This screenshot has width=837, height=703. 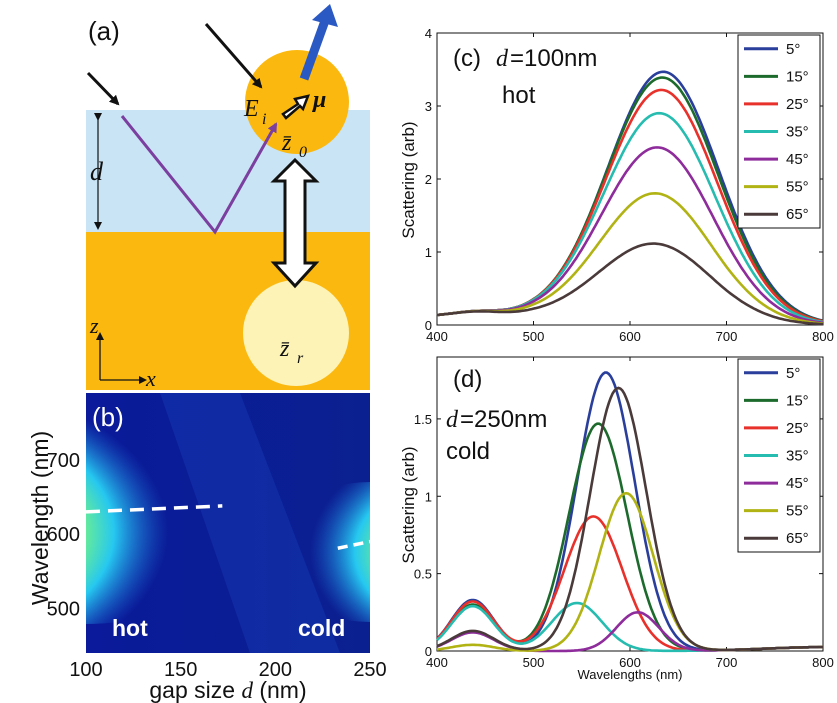 I want to click on c-y-tick-label: 4, so click(x=428, y=33).